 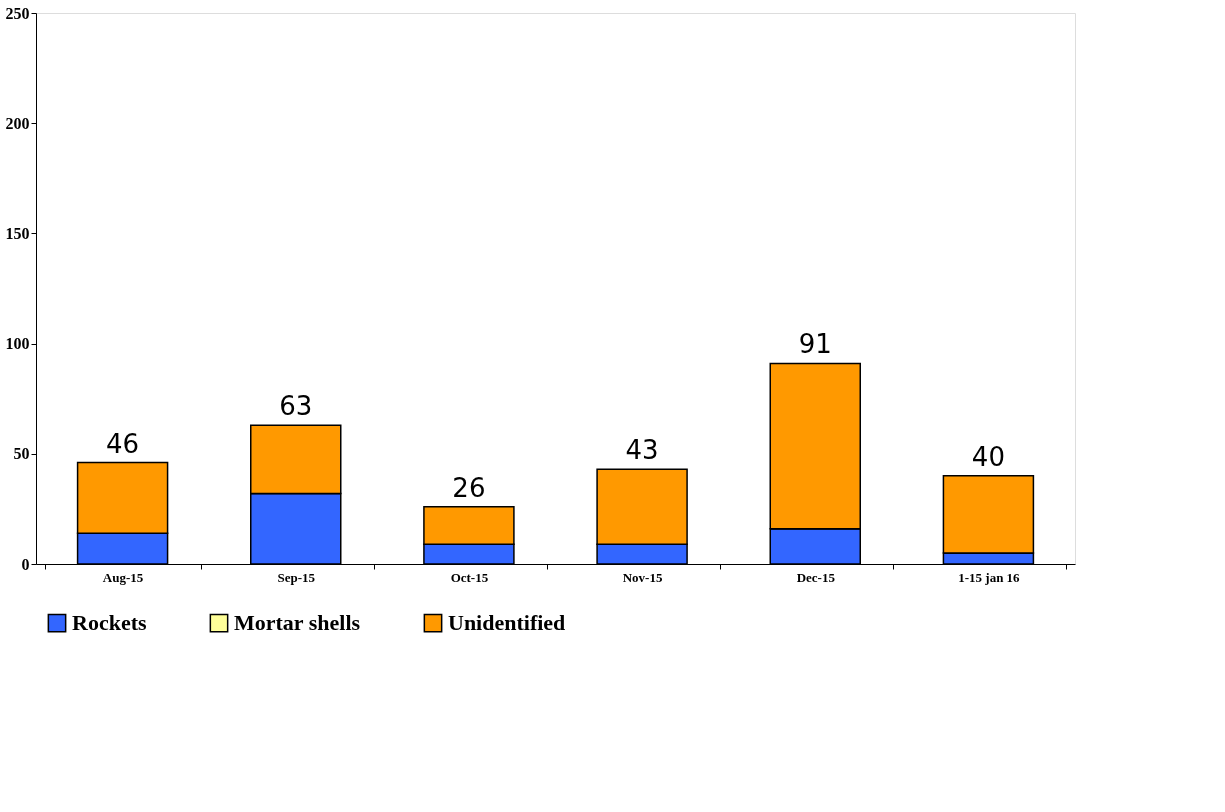 What do you see at coordinates (123, 577) in the screenshot?
I see `x-tick-label: Aug-15` at bounding box center [123, 577].